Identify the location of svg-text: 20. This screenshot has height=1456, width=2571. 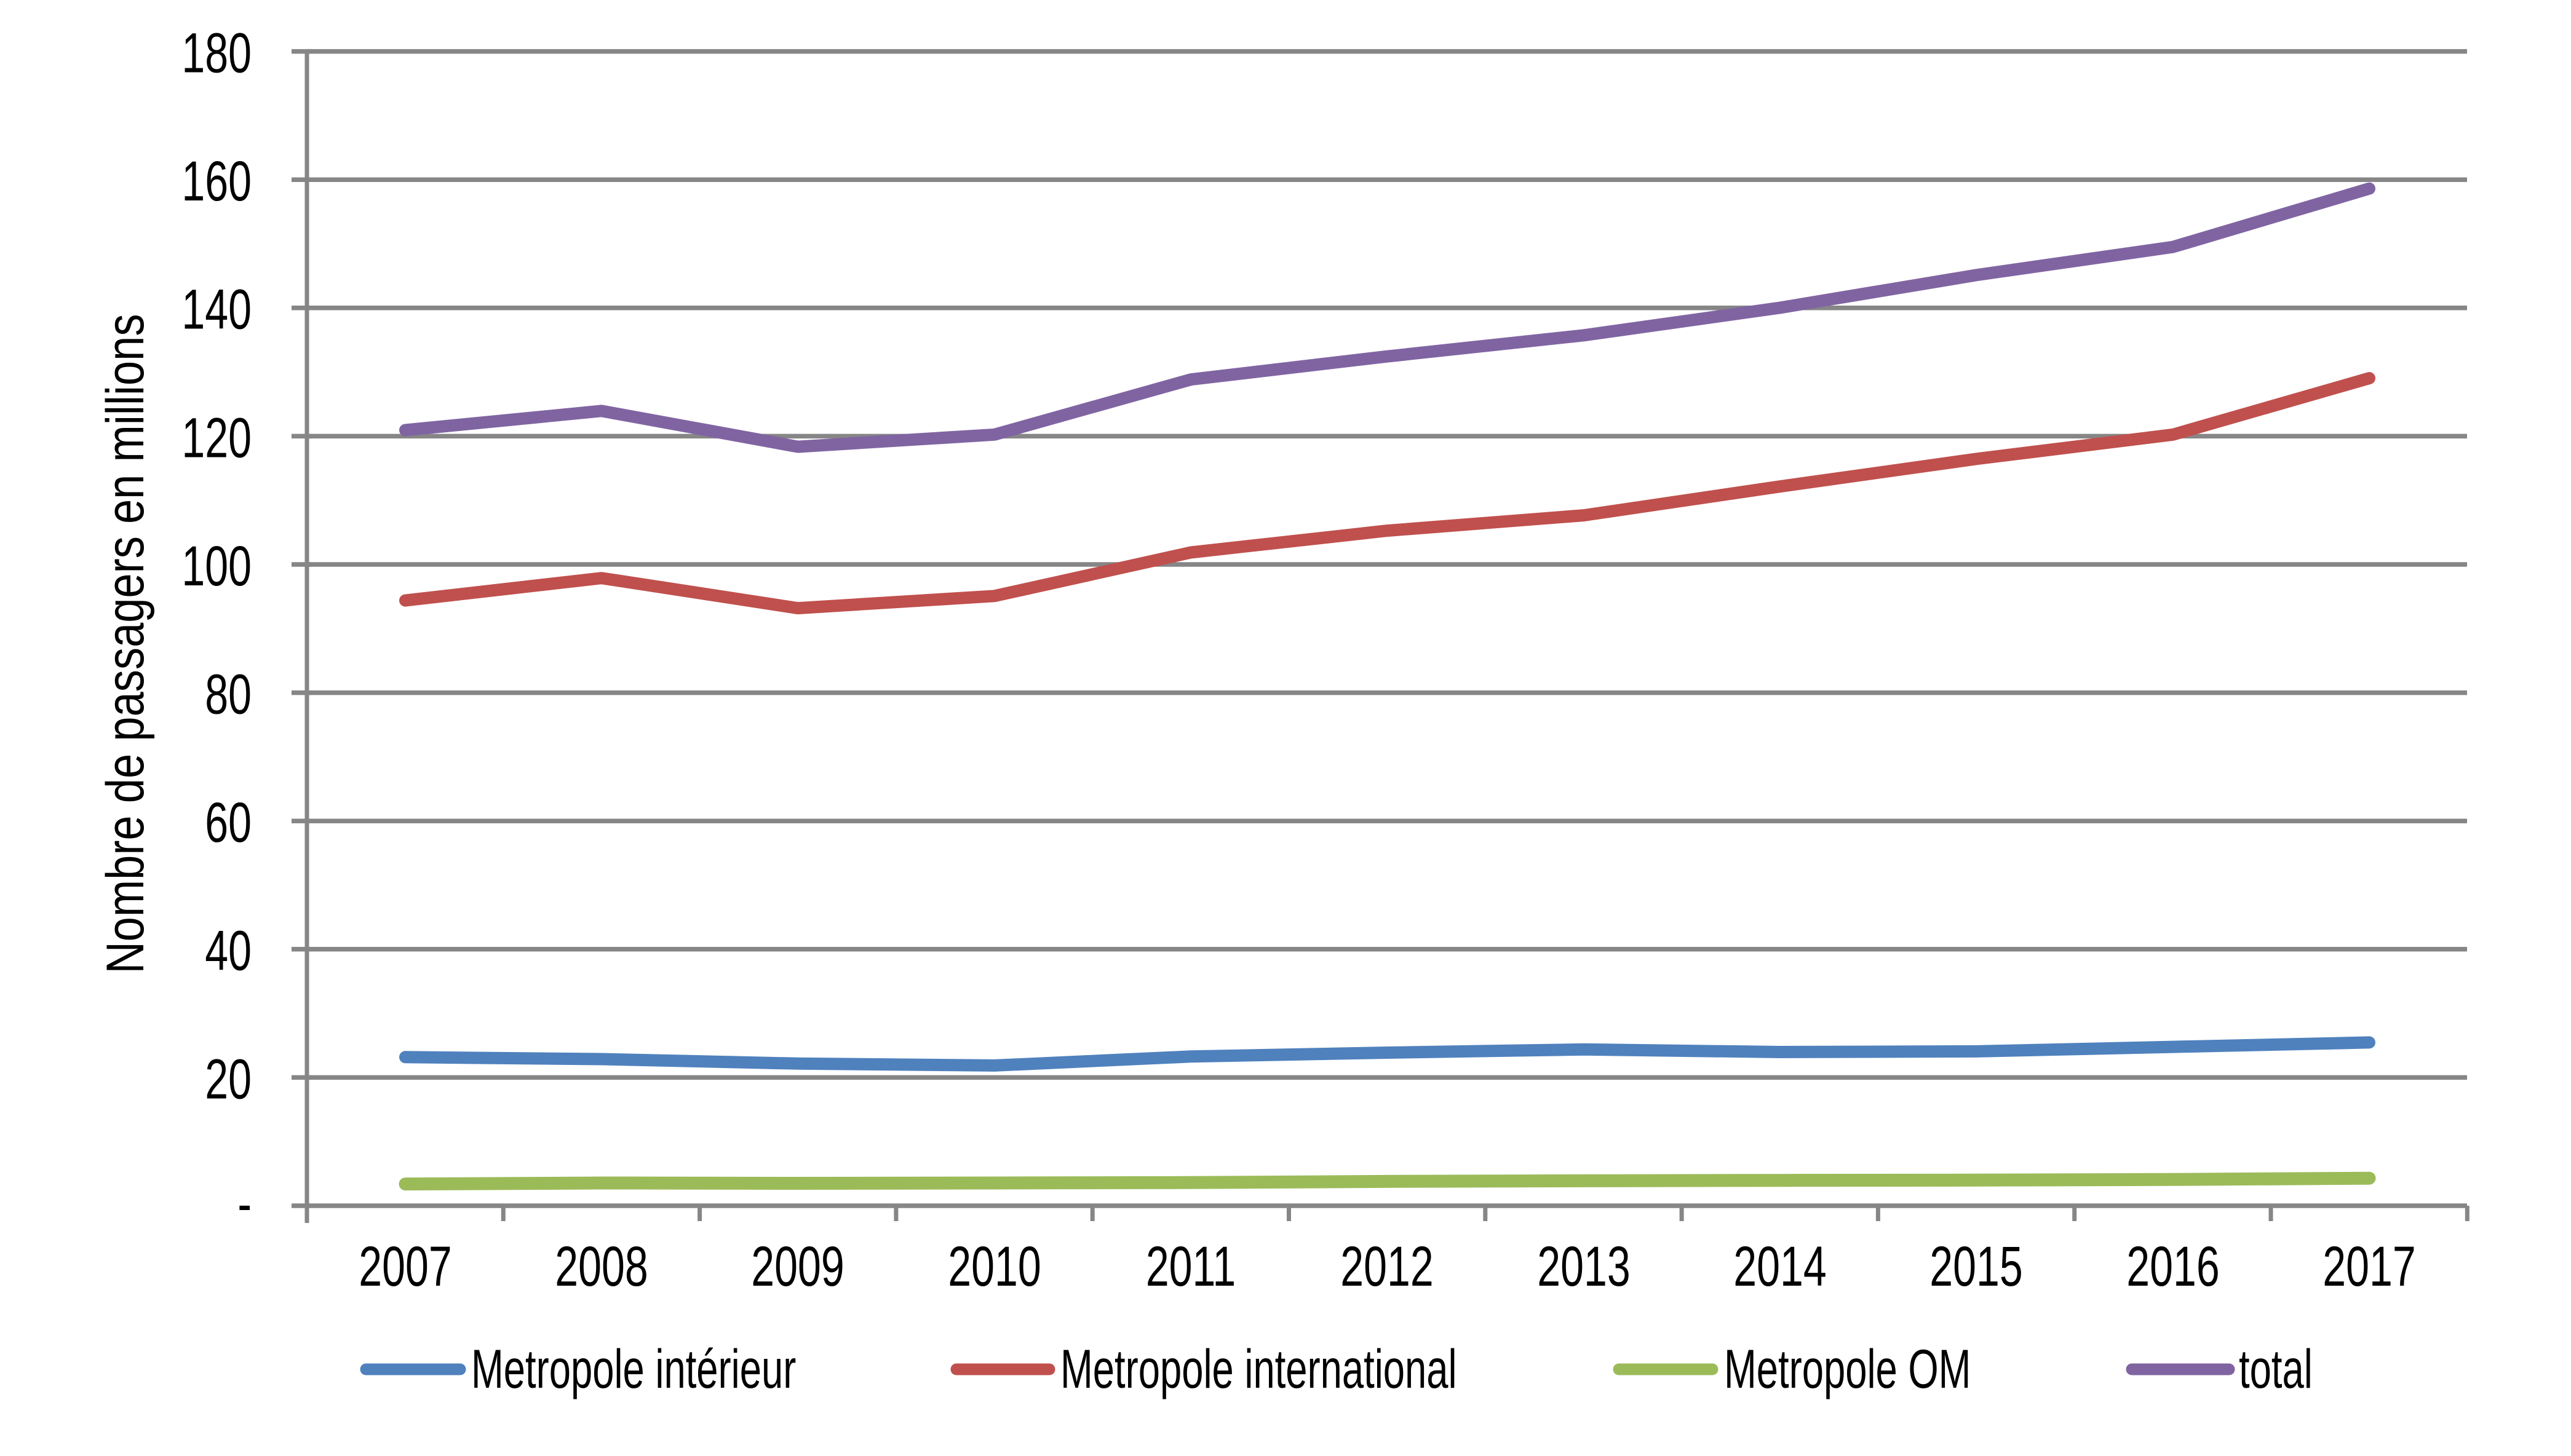
(228, 1079).